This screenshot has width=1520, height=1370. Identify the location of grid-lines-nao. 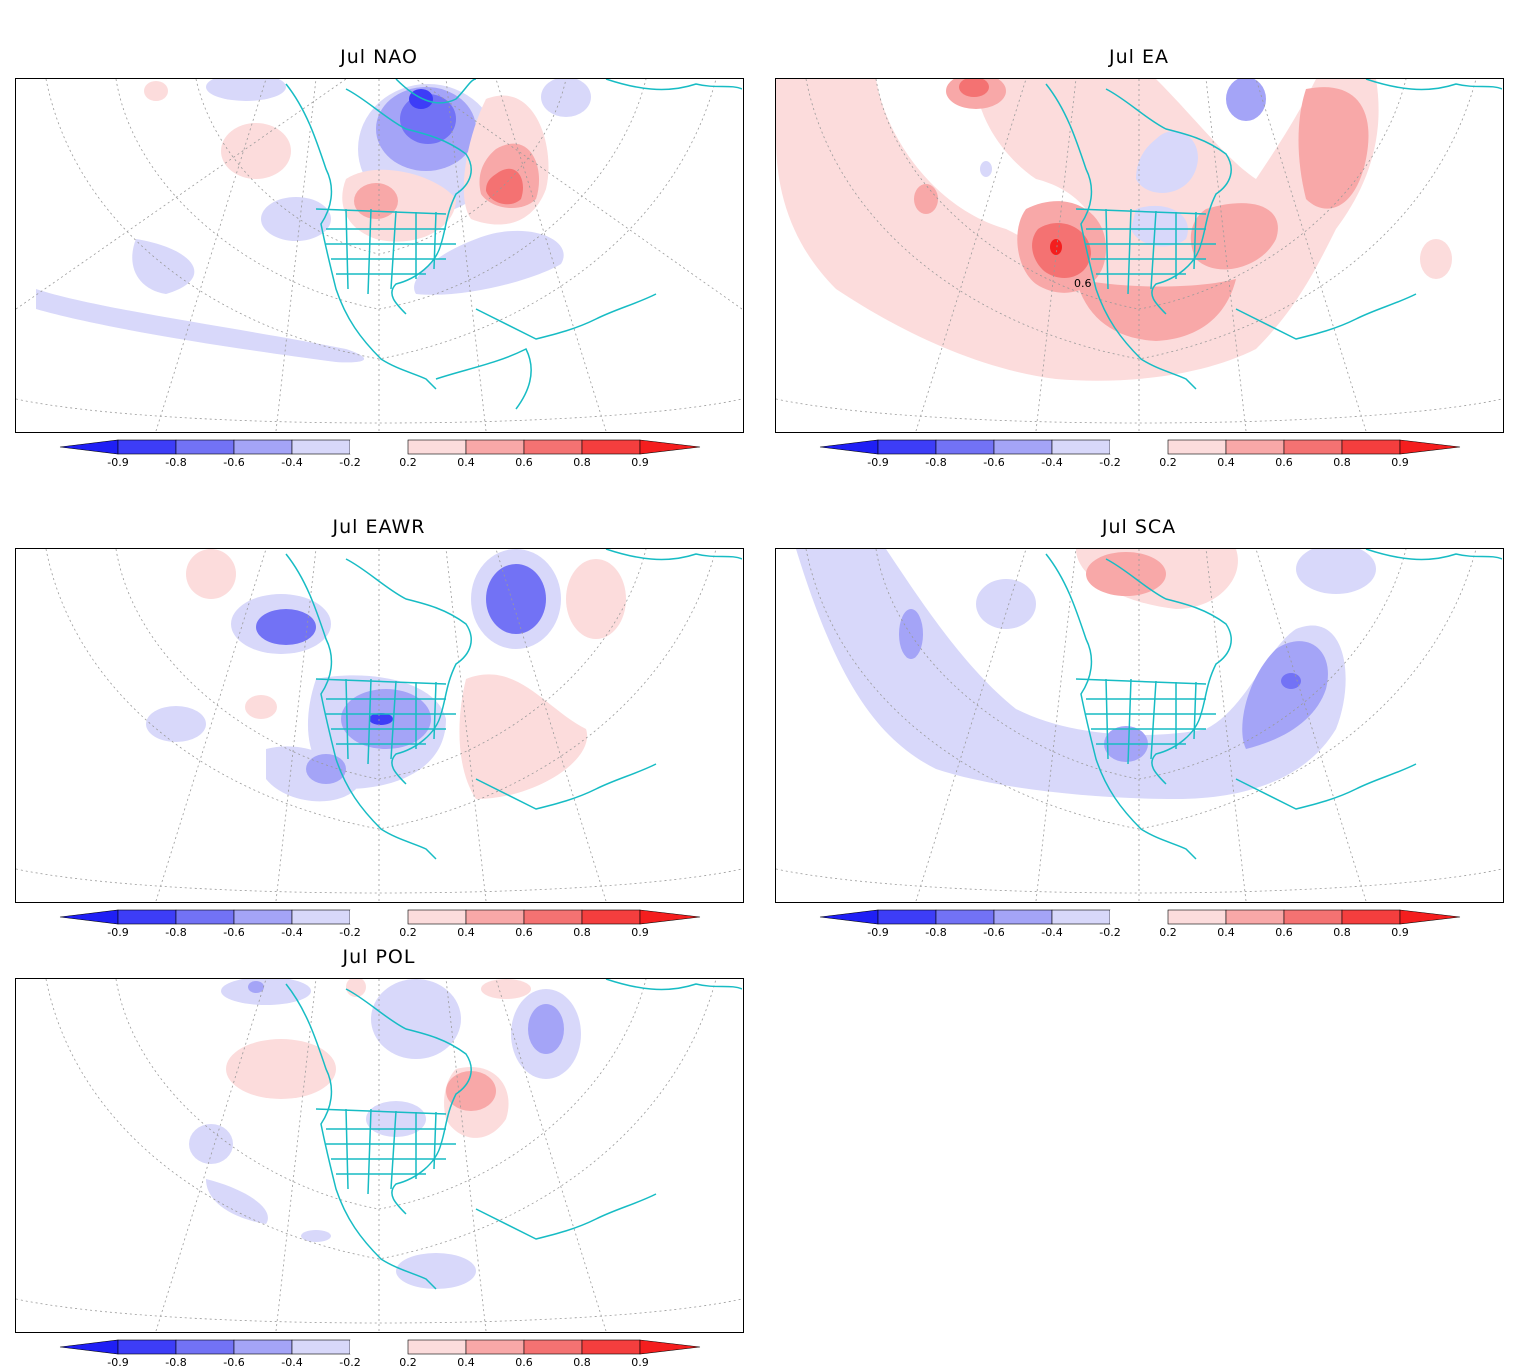
(379, 255).